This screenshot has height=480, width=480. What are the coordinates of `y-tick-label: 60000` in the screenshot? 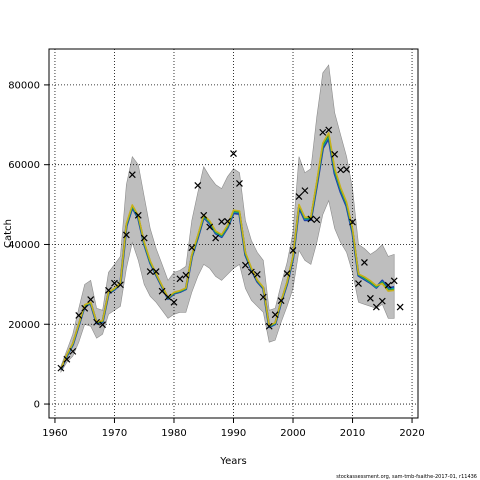 It's located at (24, 165).